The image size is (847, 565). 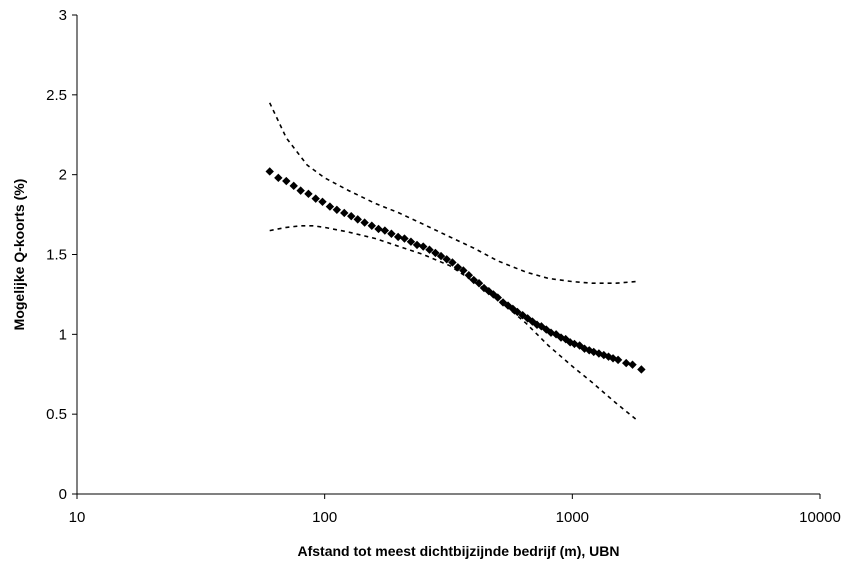 What do you see at coordinates (572, 517) in the screenshot?
I see `x-tick-label: 1000` at bounding box center [572, 517].